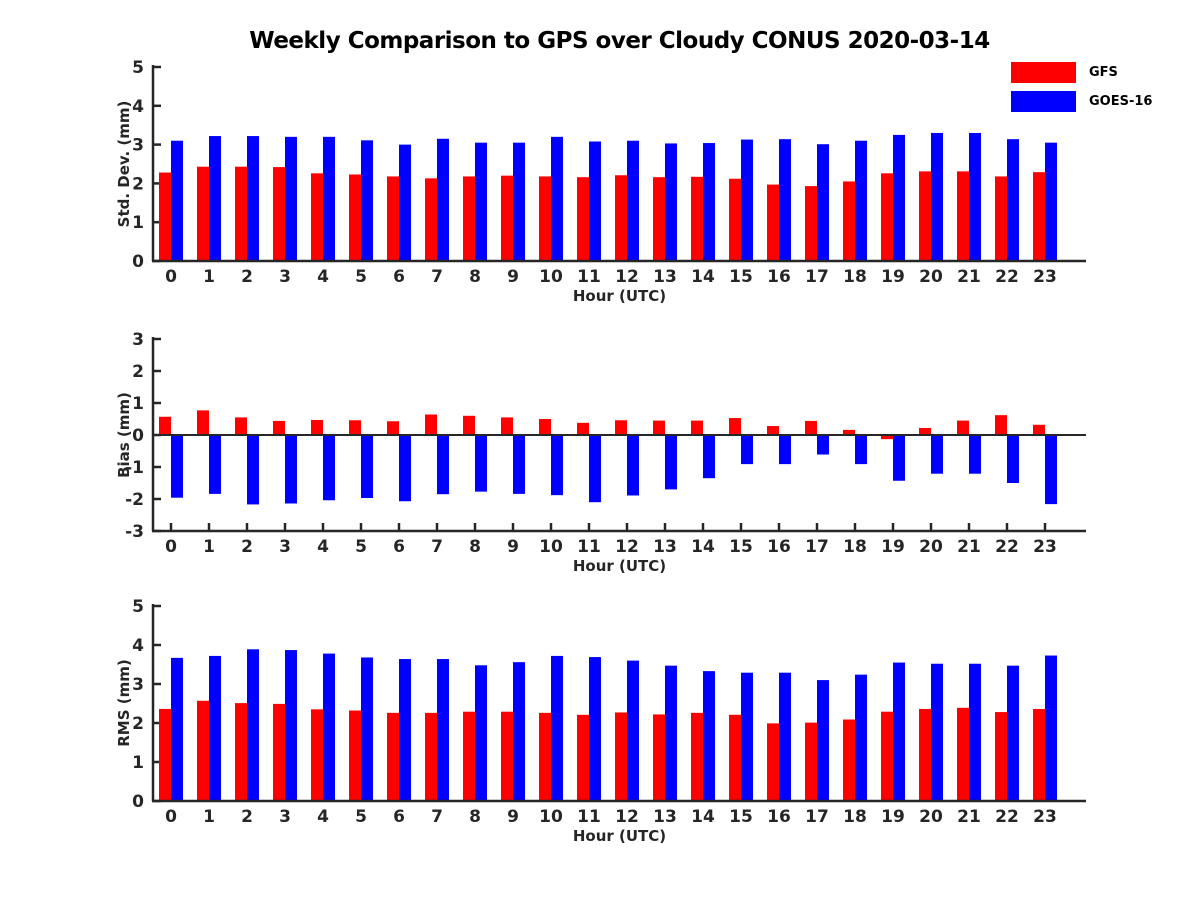 This screenshot has height=900, width=1200. What do you see at coordinates (551, 547) in the screenshot?
I see `x-tick-label: 10` at bounding box center [551, 547].